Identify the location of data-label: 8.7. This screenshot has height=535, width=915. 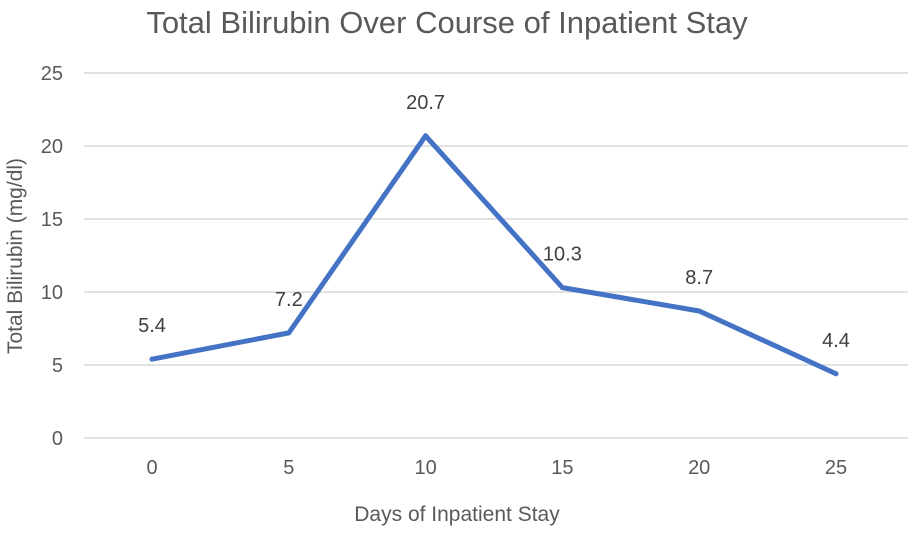
(699, 278).